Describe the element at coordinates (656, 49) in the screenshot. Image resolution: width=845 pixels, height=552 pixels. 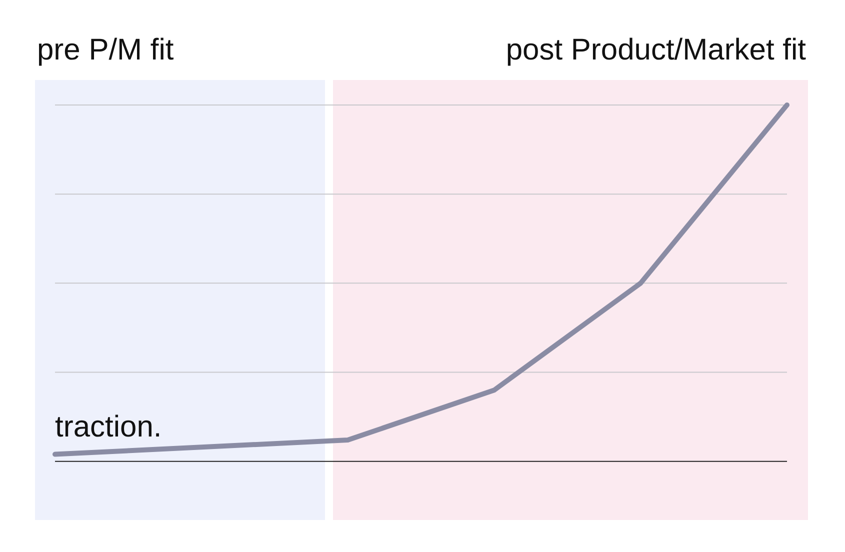
I see `text: post Product/Market fit` at that location.